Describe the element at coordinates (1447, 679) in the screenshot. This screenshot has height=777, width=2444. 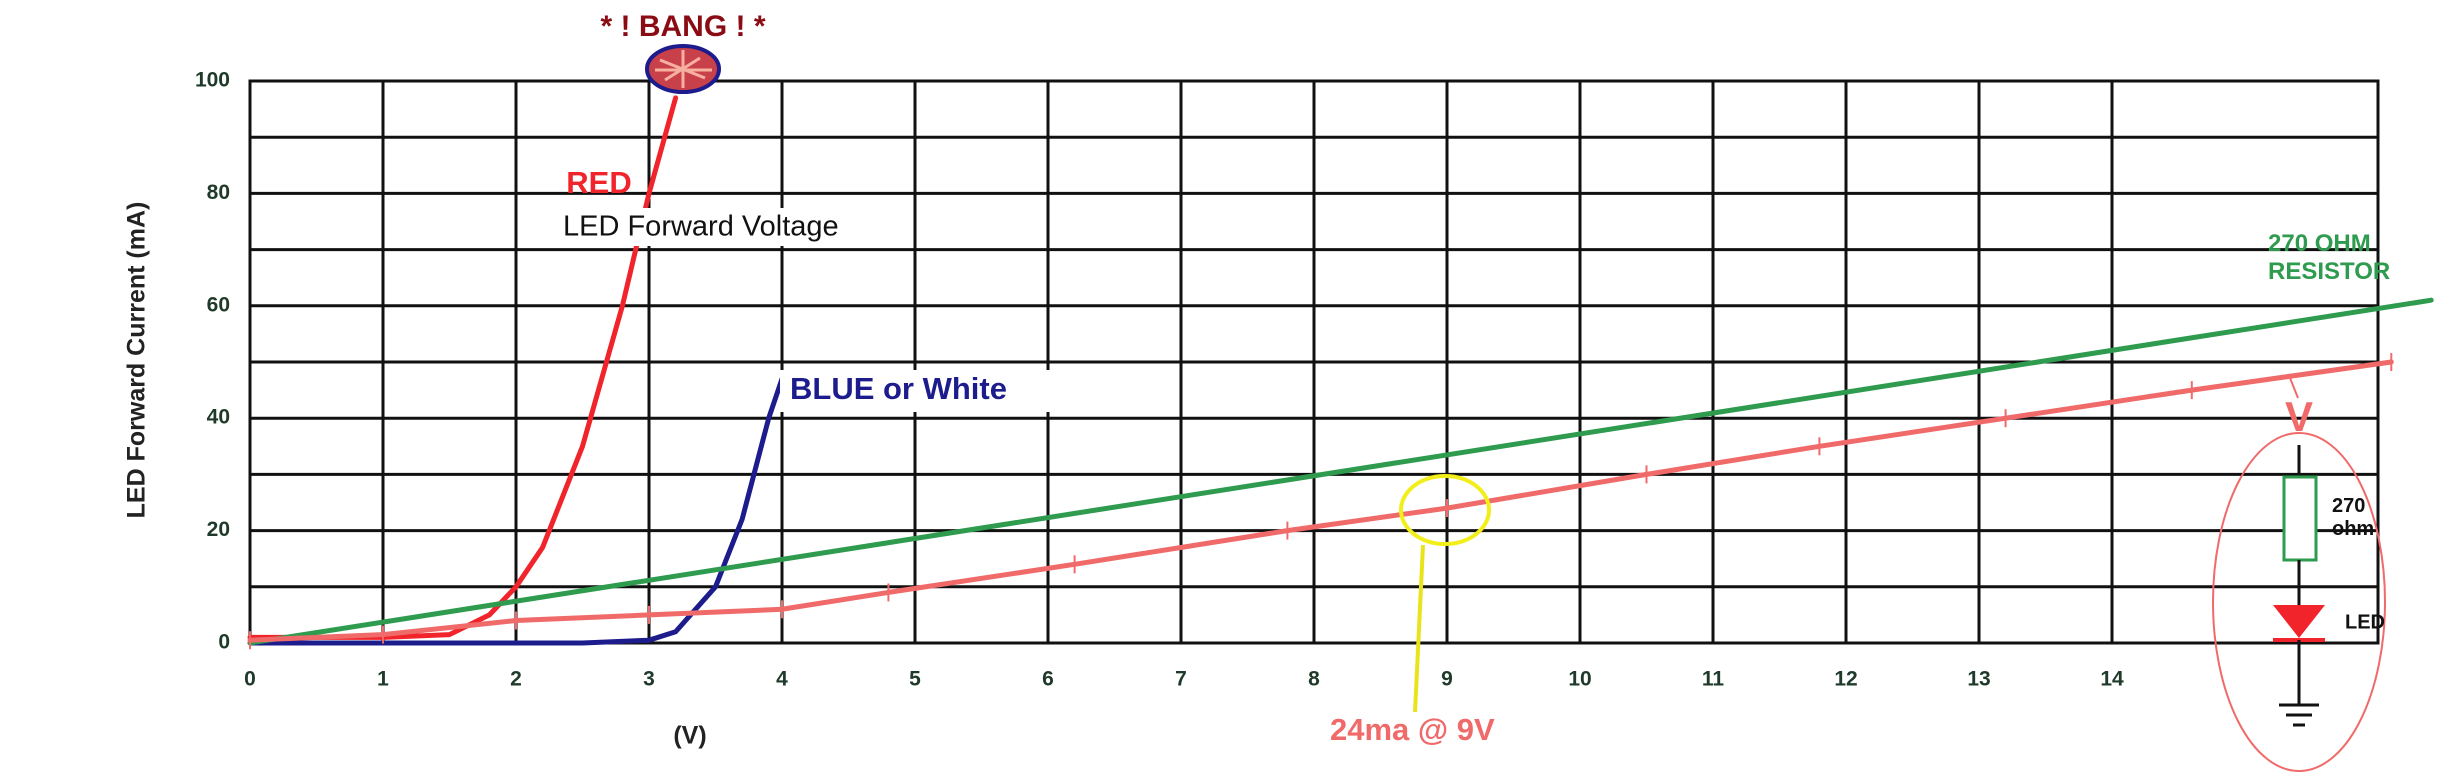
I see `x-tick-label: 9` at that location.